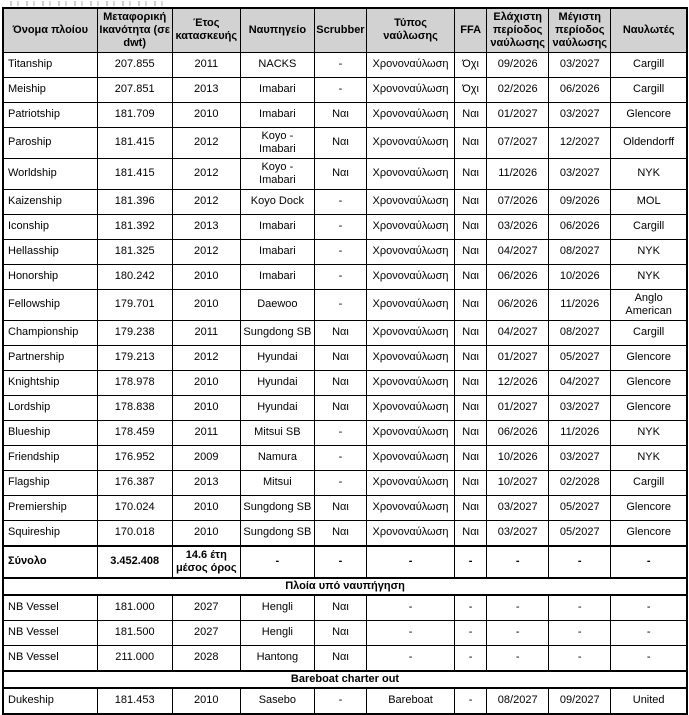 This screenshot has width=689, height=715. What do you see at coordinates (134, 507) in the screenshot?
I see `cell-capacity-dwt: 170.024` at bounding box center [134, 507].